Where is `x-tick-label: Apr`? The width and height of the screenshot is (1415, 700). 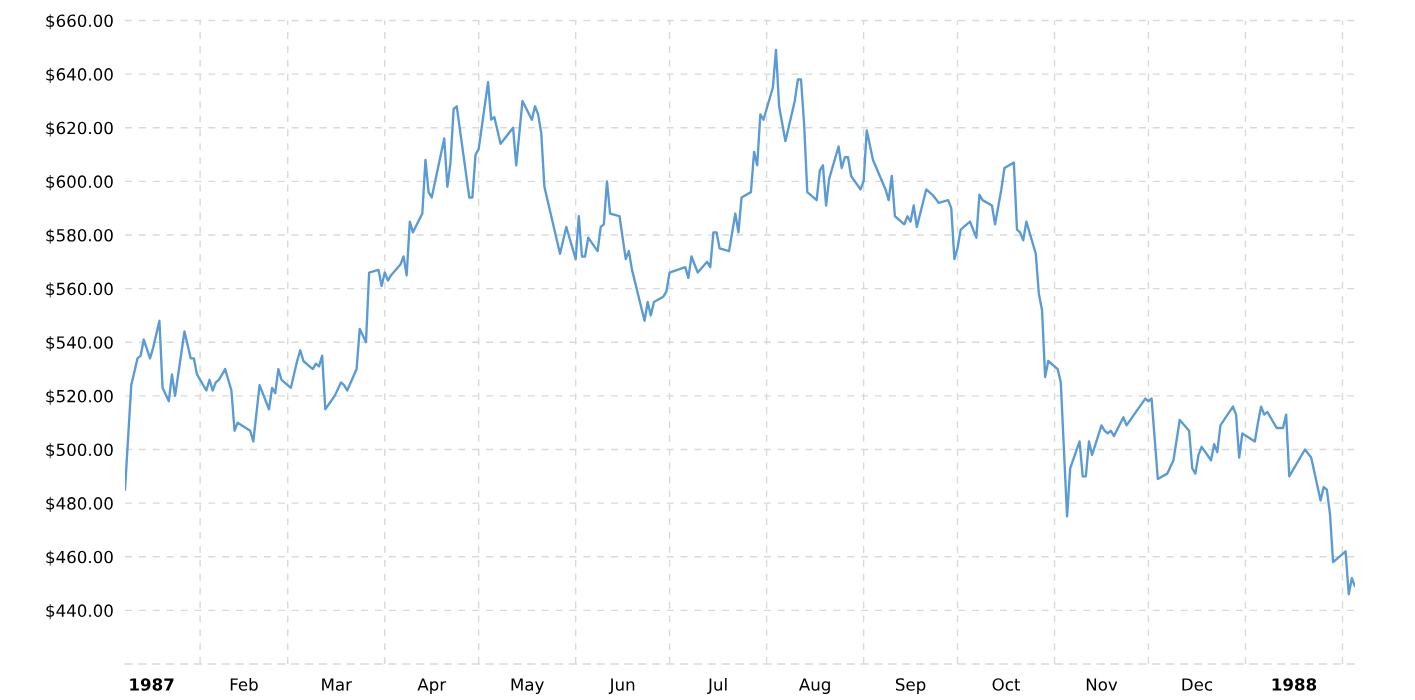 x-tick-label: Apr is located at coordinates (432, 686).